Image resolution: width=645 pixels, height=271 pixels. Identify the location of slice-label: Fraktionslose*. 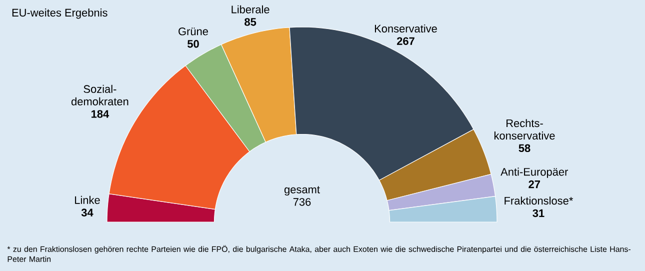
(539, 200).